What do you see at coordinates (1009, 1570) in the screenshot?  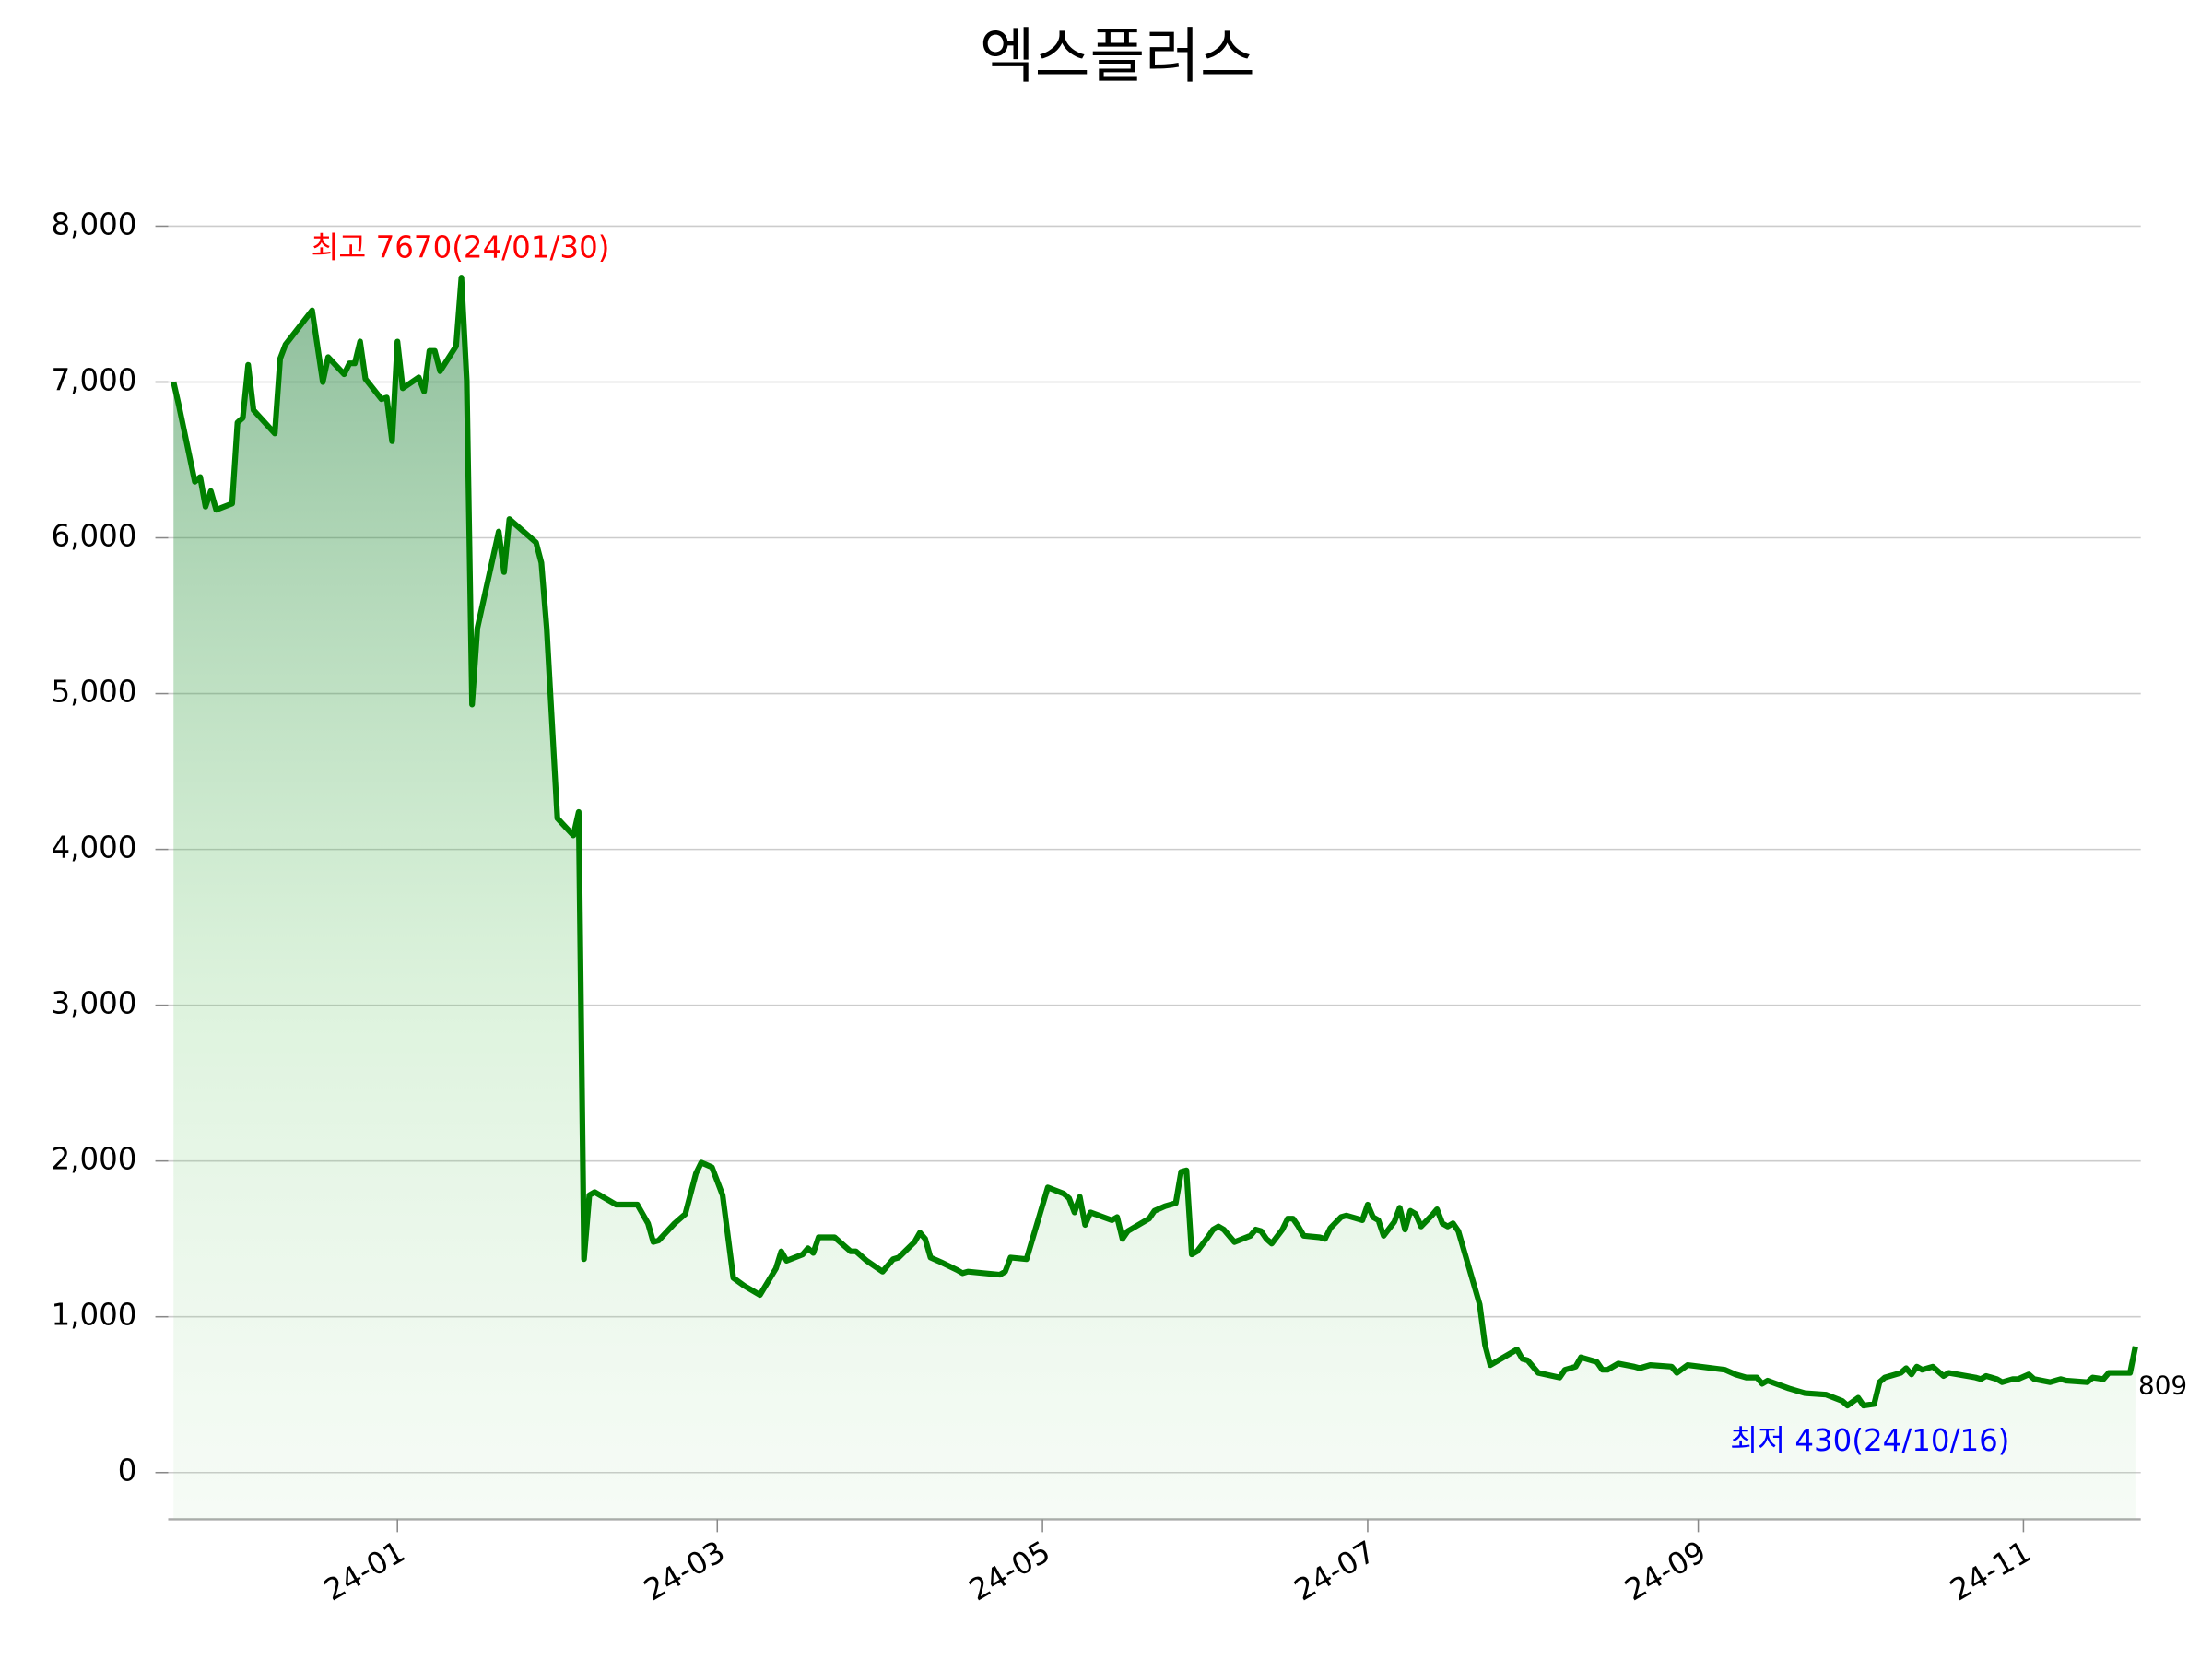 I see `x-tick-label: 24-05` at bounding box center [1009, 1570].